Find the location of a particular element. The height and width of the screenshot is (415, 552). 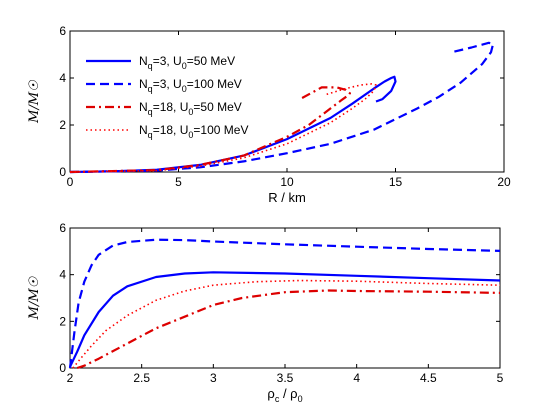

x-tick-label: 20 is located at coordinates (504, 182).